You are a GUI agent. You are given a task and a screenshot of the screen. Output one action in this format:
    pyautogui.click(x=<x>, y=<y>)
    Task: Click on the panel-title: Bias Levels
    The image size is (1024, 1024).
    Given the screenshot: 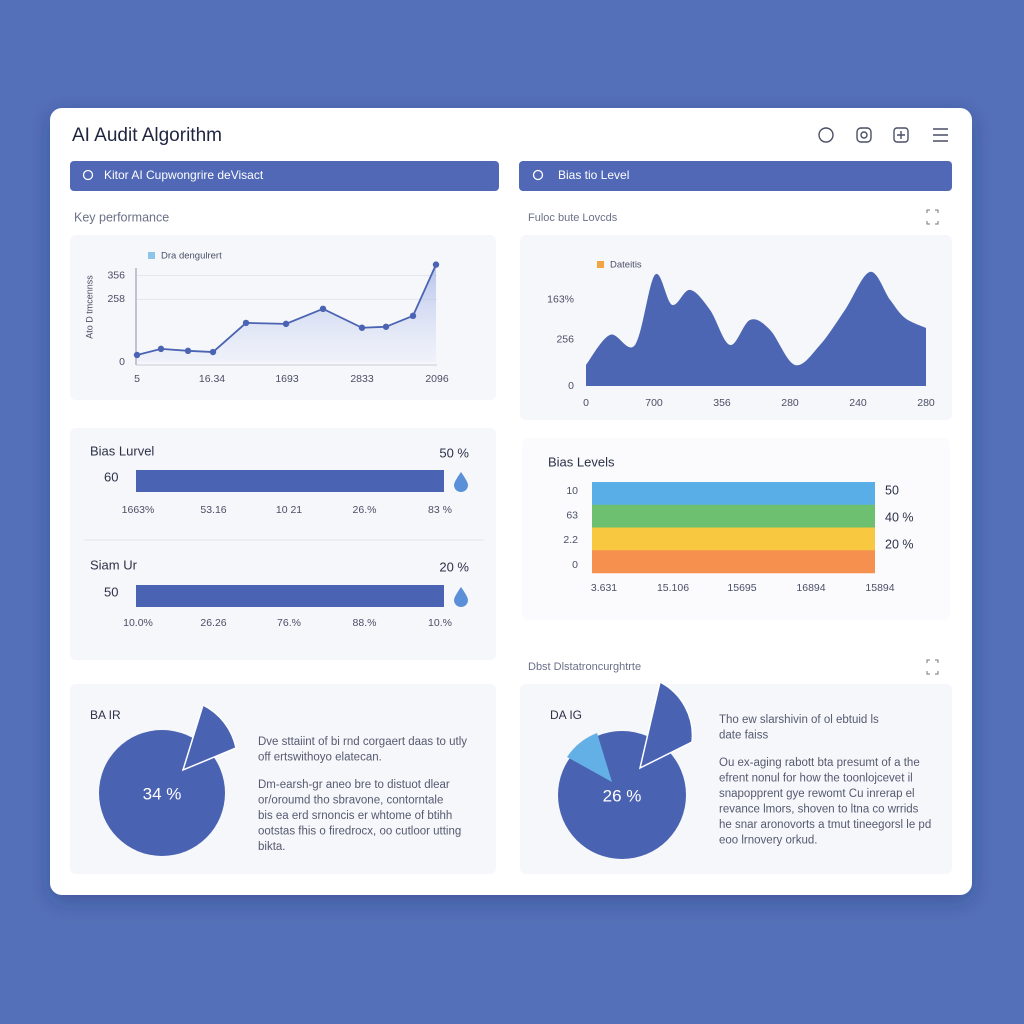 What is the action you would take?
    pyautogui.click(x=581, y=461)
    